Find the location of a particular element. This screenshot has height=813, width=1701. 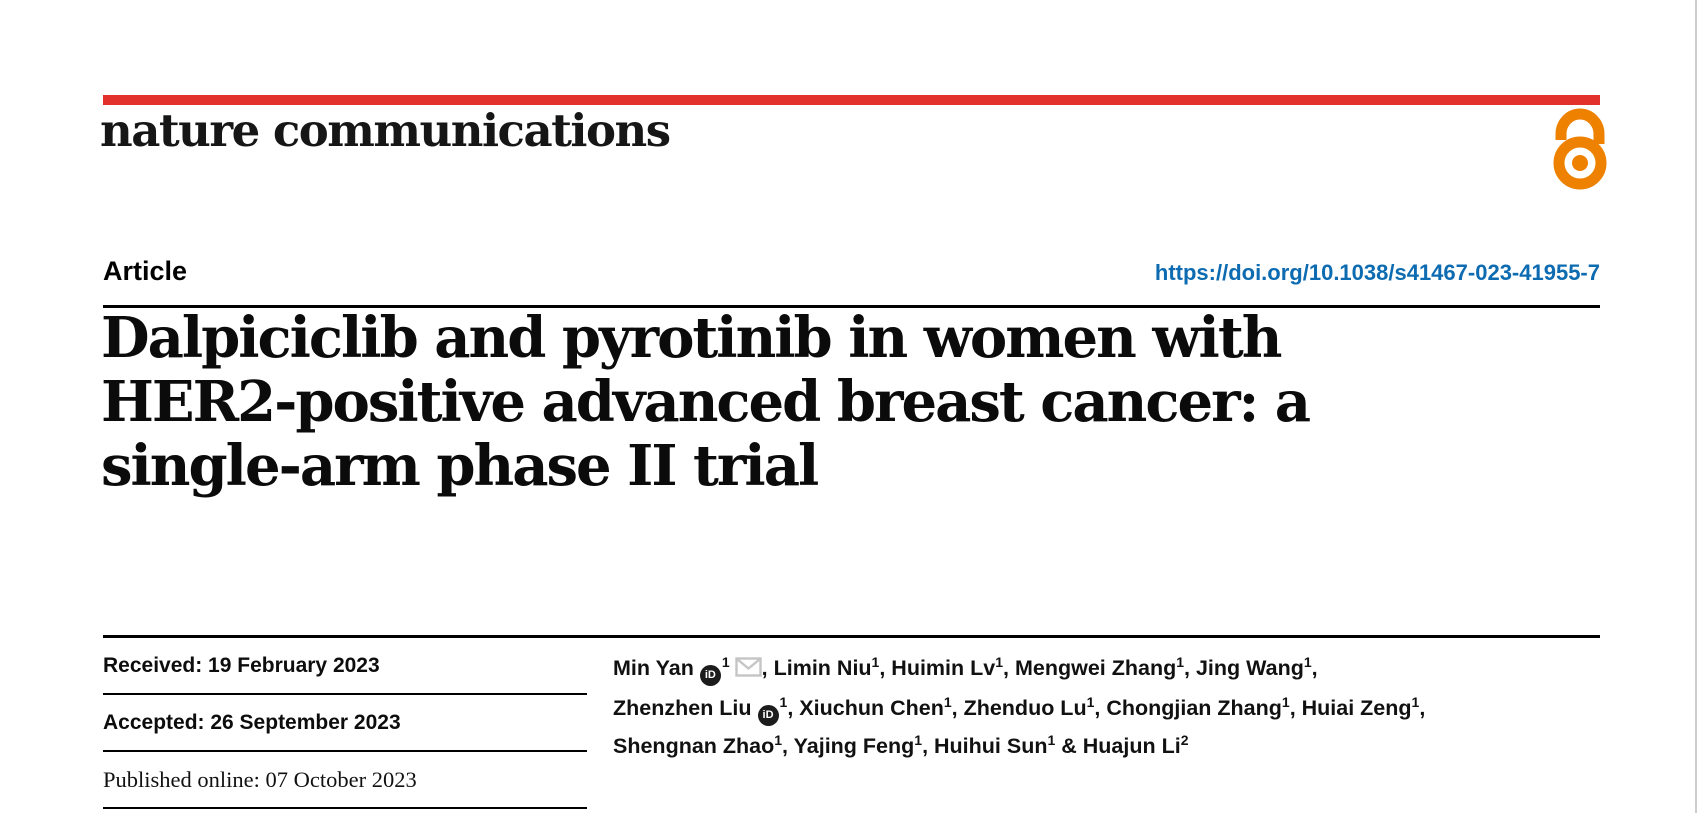

author-name: Huihui Sun is located at coordinates (991, 746).